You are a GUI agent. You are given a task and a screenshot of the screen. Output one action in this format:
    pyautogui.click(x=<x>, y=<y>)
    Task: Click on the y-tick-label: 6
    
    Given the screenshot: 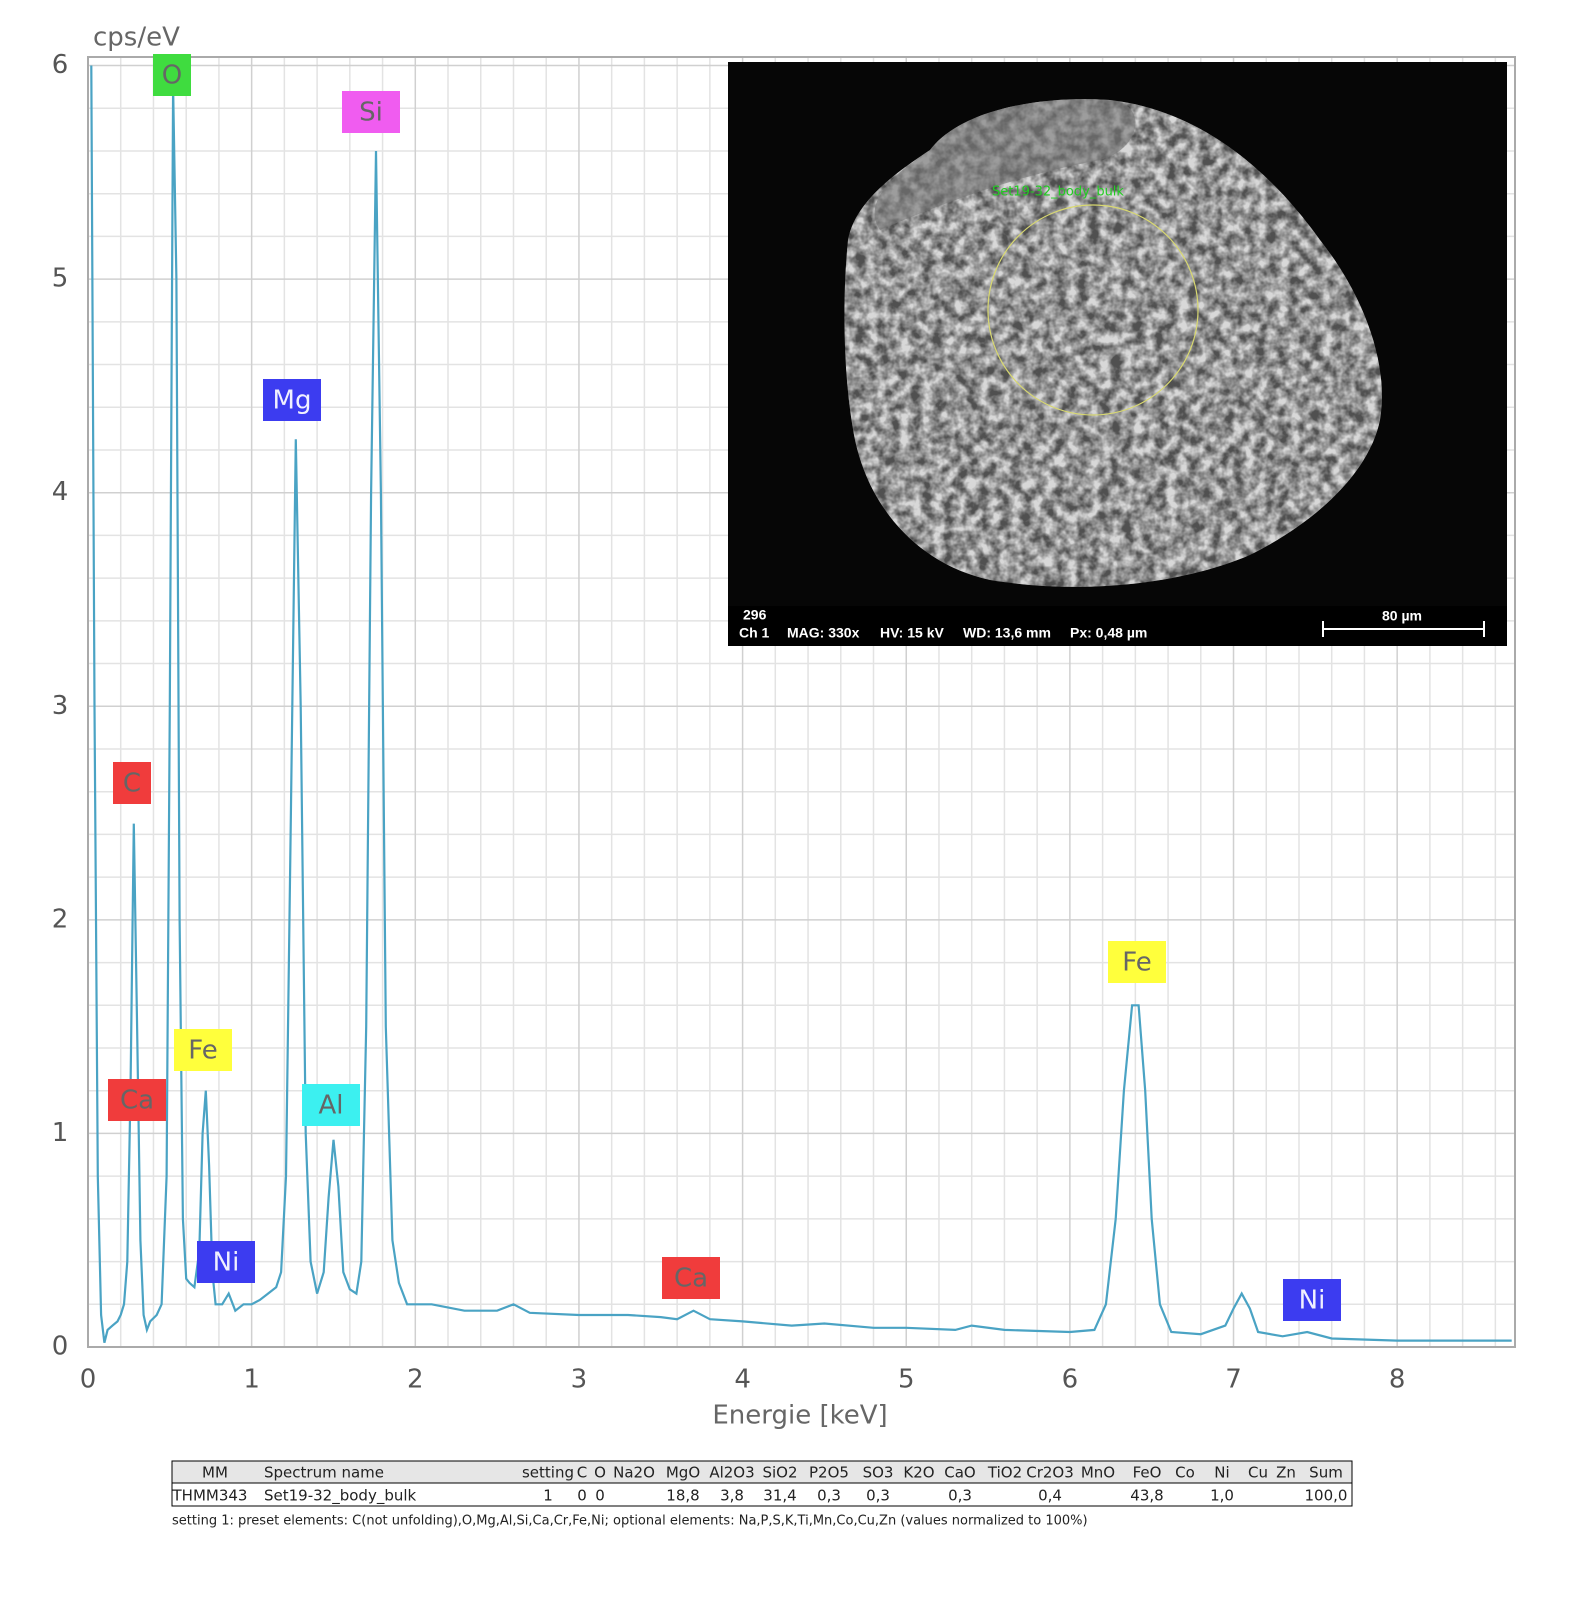 What is the action you would take?
    pyautogui.click(x=60, y=65)
    